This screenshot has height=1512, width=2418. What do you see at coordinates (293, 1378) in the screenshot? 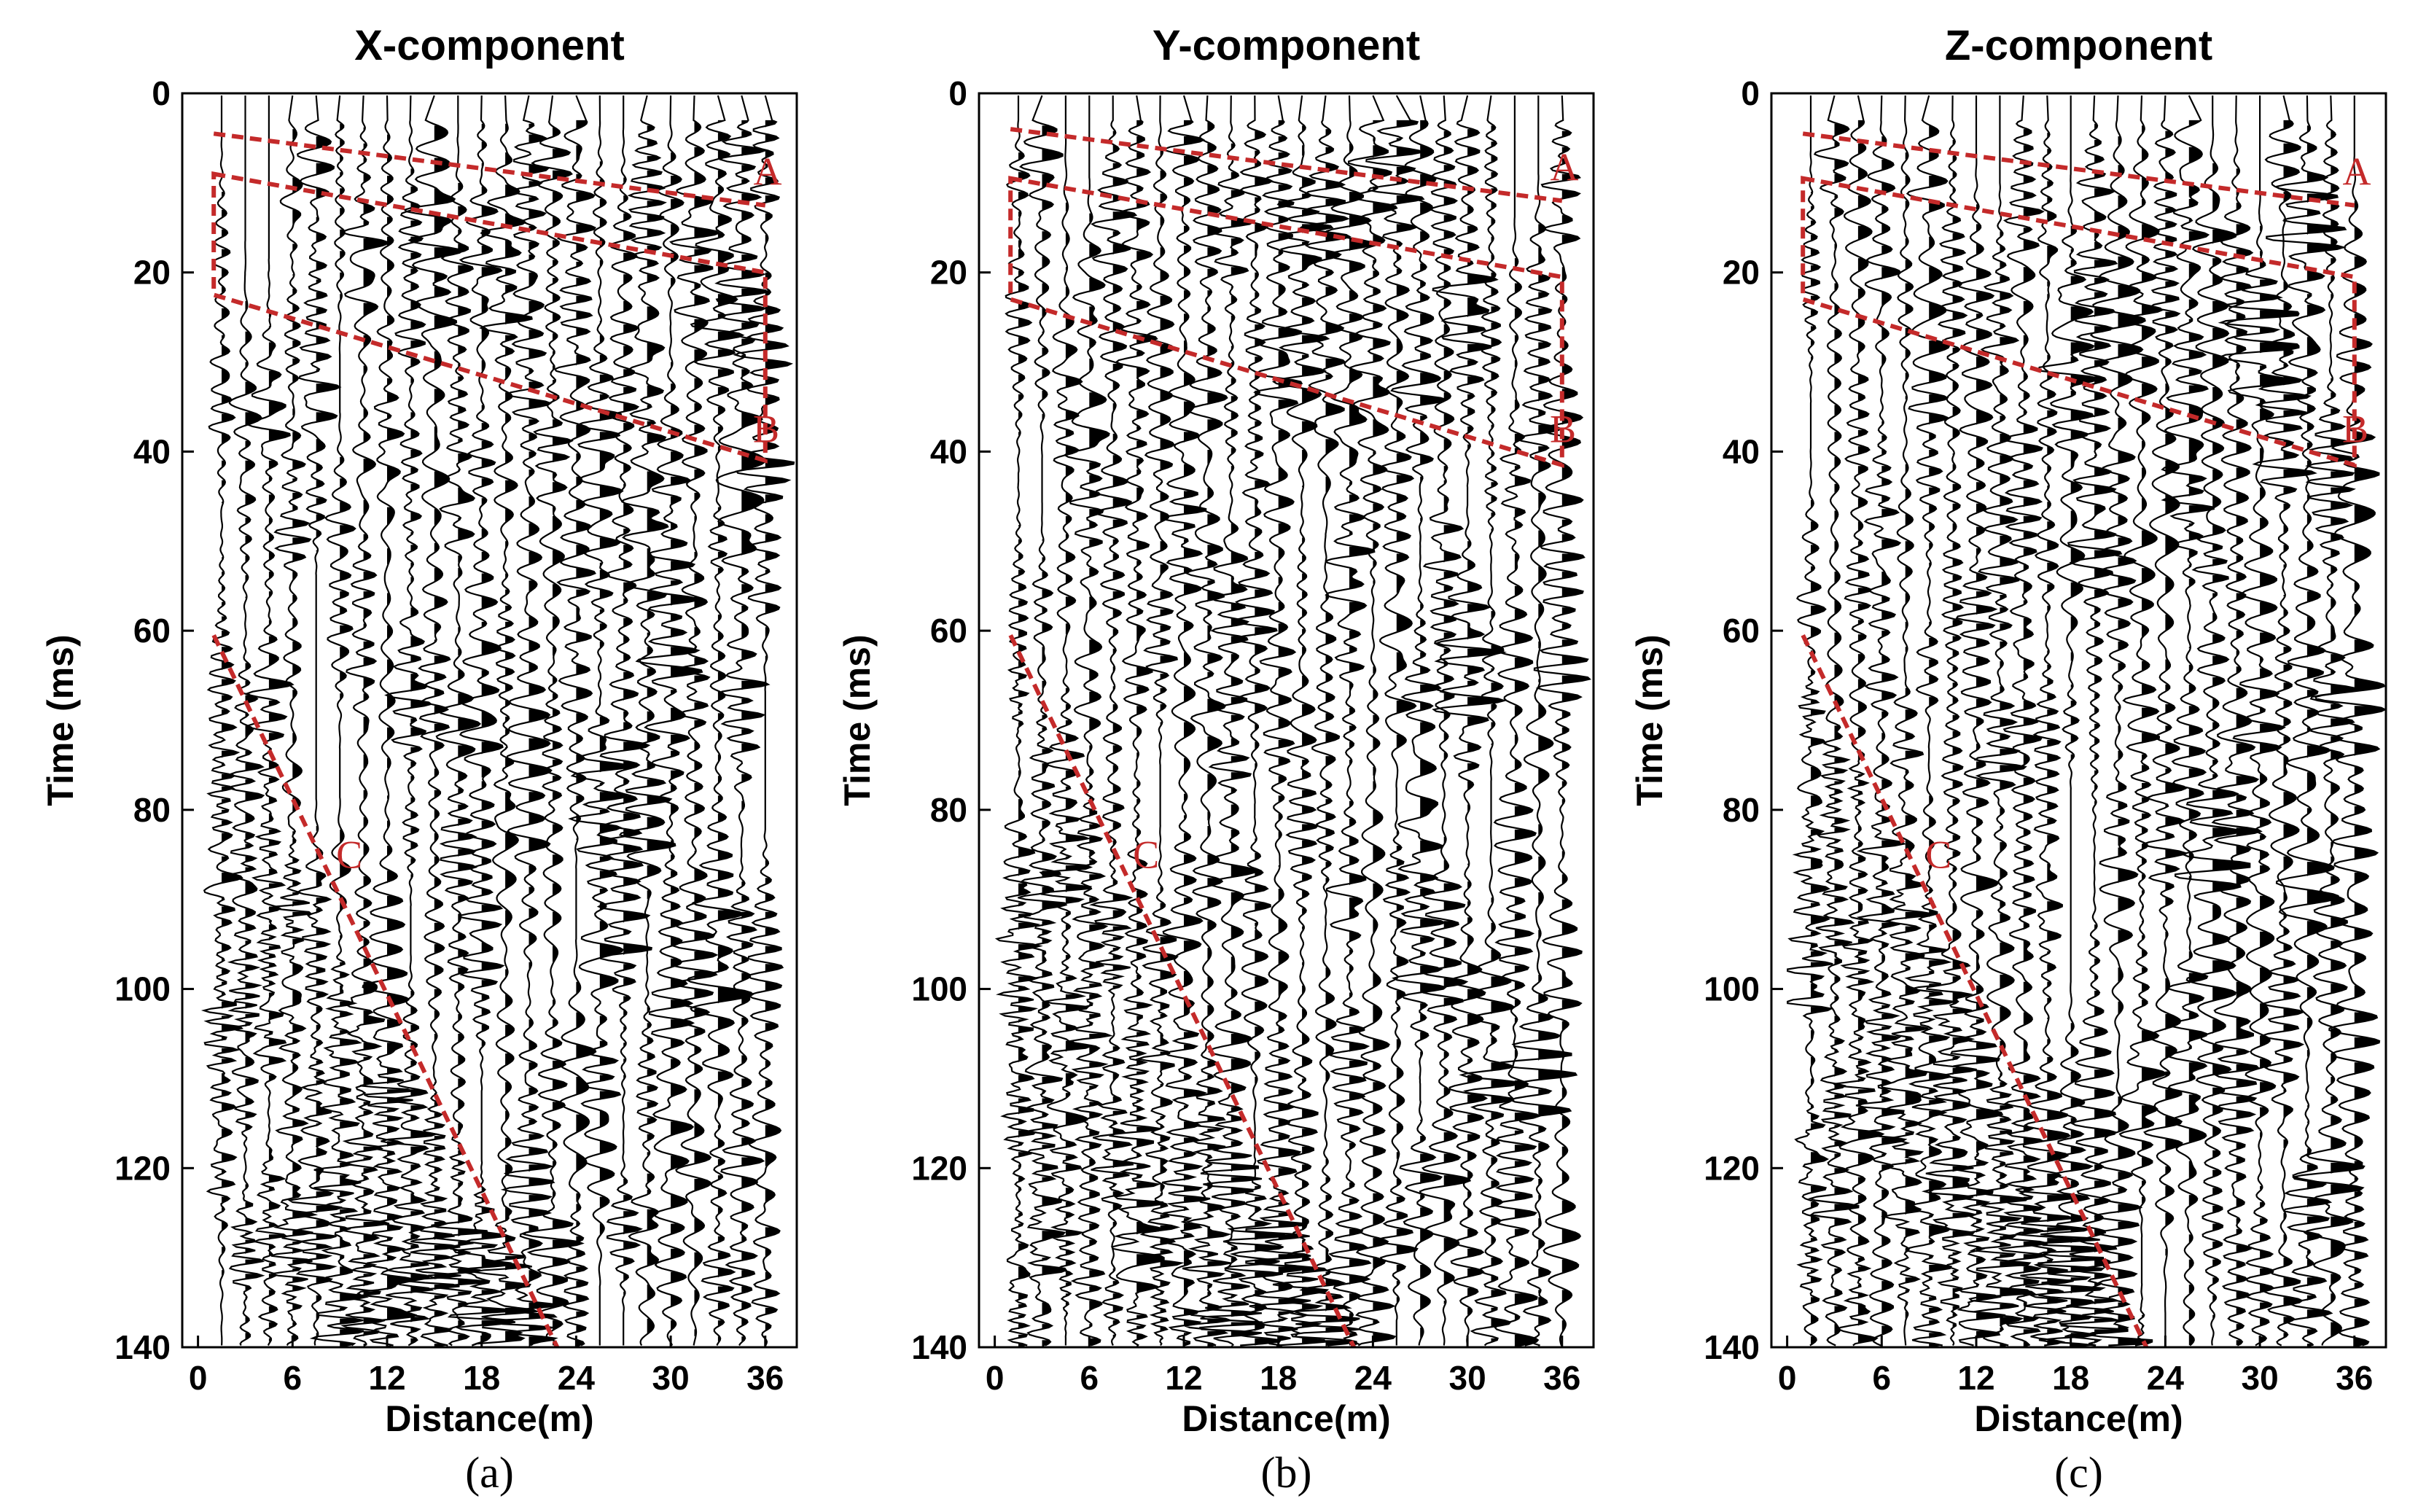
I see `x-tick-label: 6` at bounding box center [293, 1378].